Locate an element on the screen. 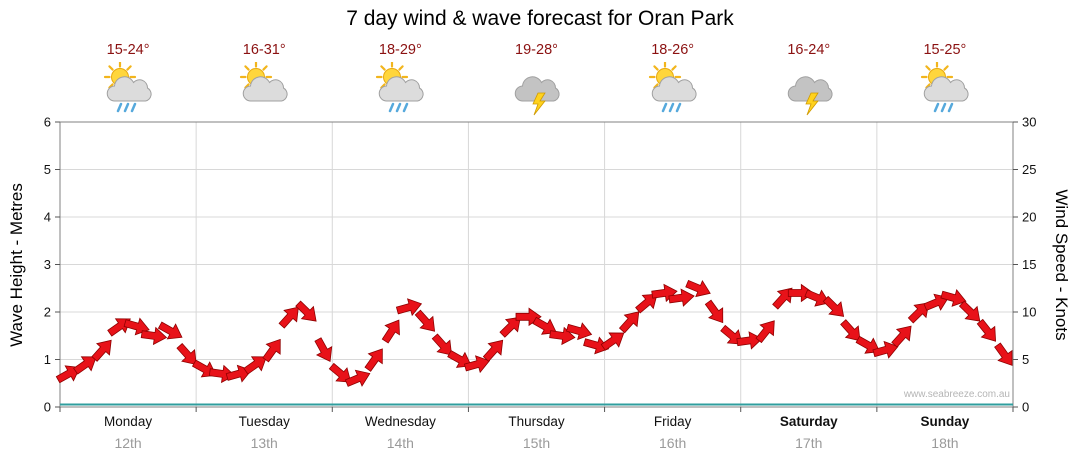 The image size is (1080, 475). day-date: 14th is located at coordinates (400, 443).